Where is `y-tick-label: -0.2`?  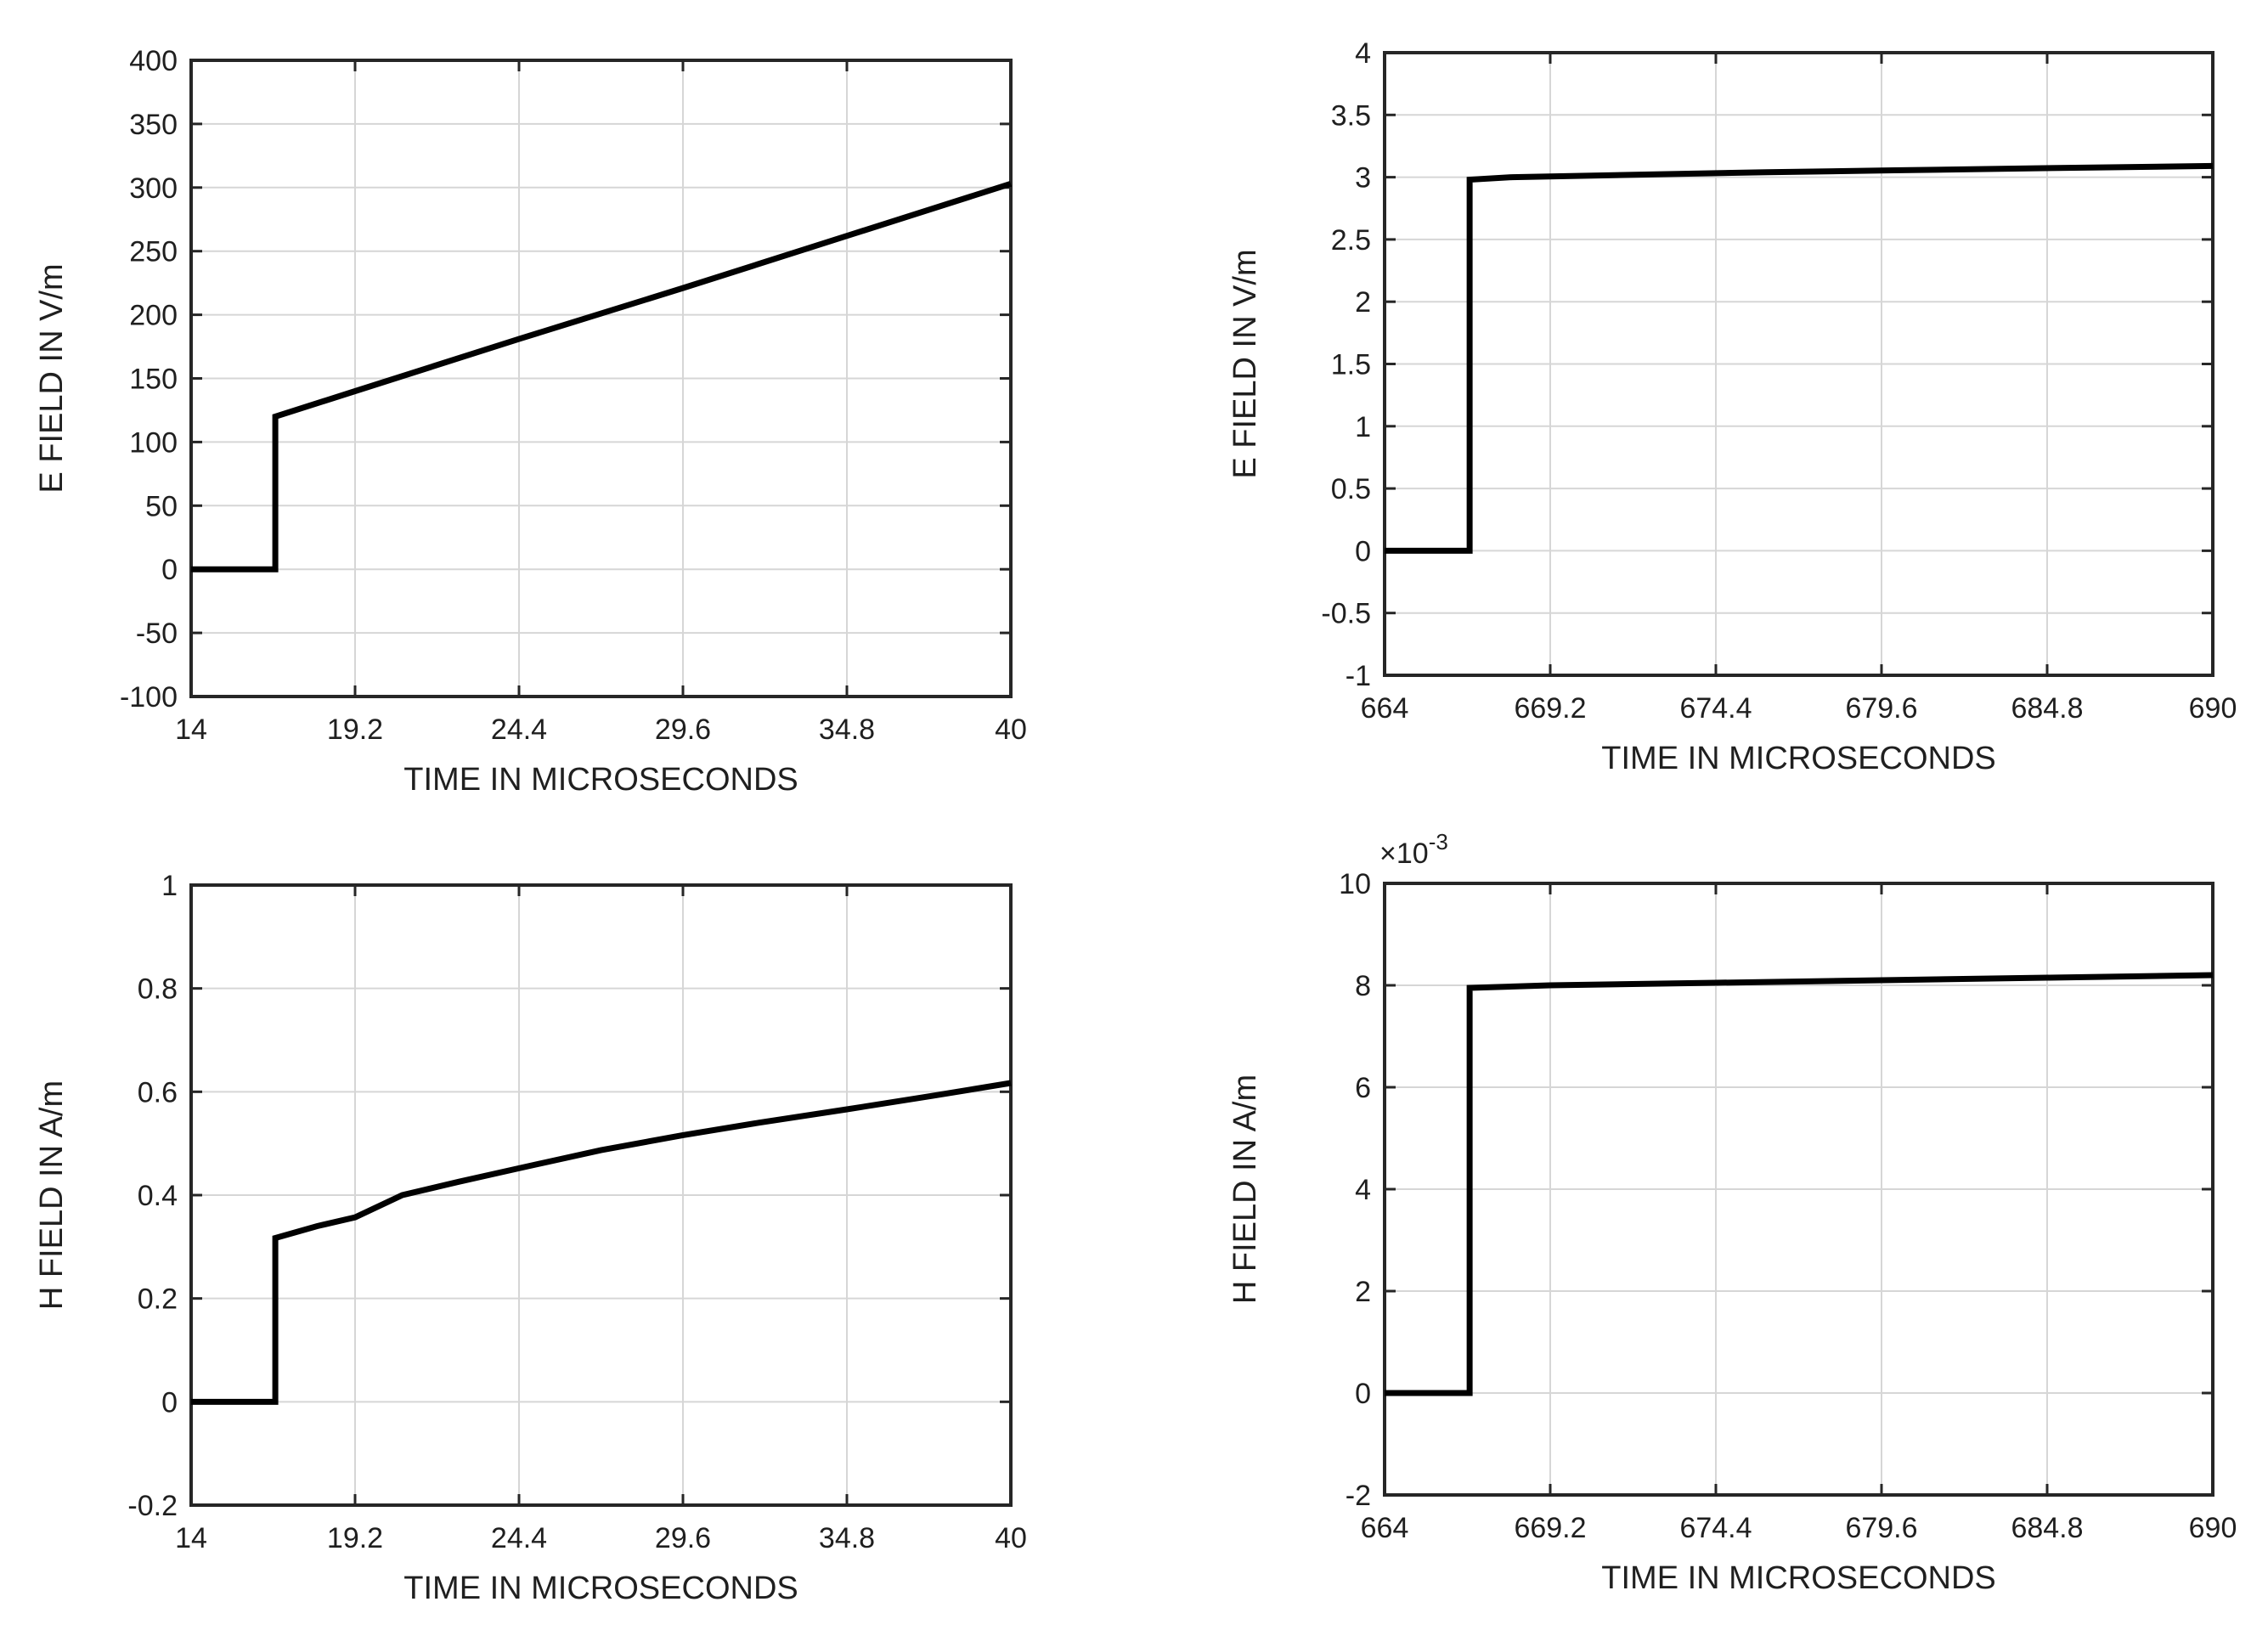
y-tick-label: -0.2 is located at coordinates (152, 1506).